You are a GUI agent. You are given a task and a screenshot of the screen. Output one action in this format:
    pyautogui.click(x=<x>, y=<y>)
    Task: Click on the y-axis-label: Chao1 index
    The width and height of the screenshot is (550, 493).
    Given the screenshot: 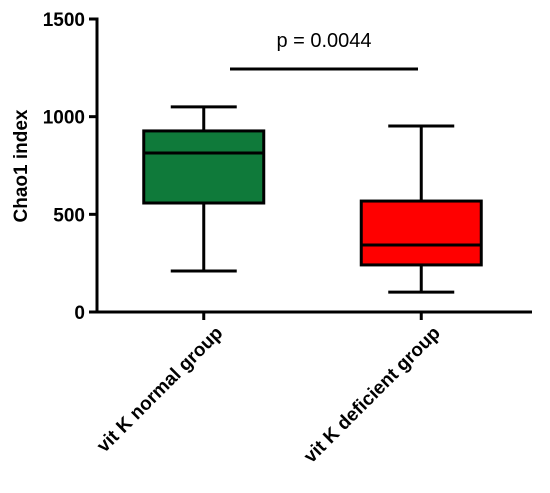 What is the action you would take?
    pyautogui.click(x=21, y=165)
    